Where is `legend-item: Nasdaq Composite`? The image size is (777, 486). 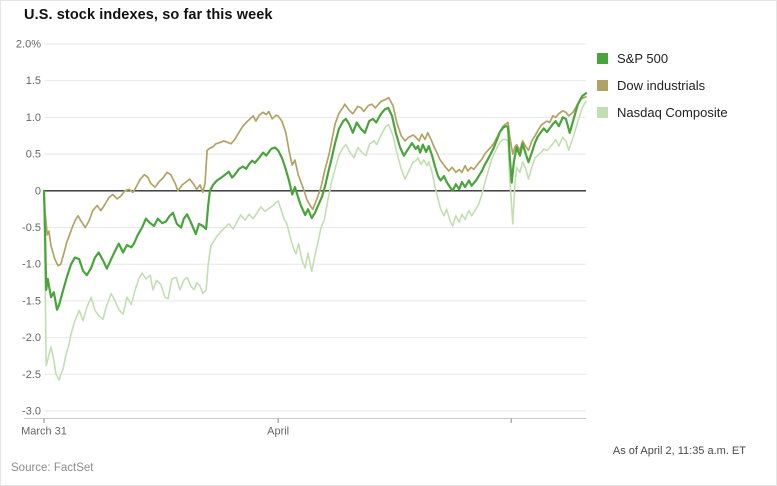 legend-item: Nasdaq Composite is located at coordinates (662, 112).